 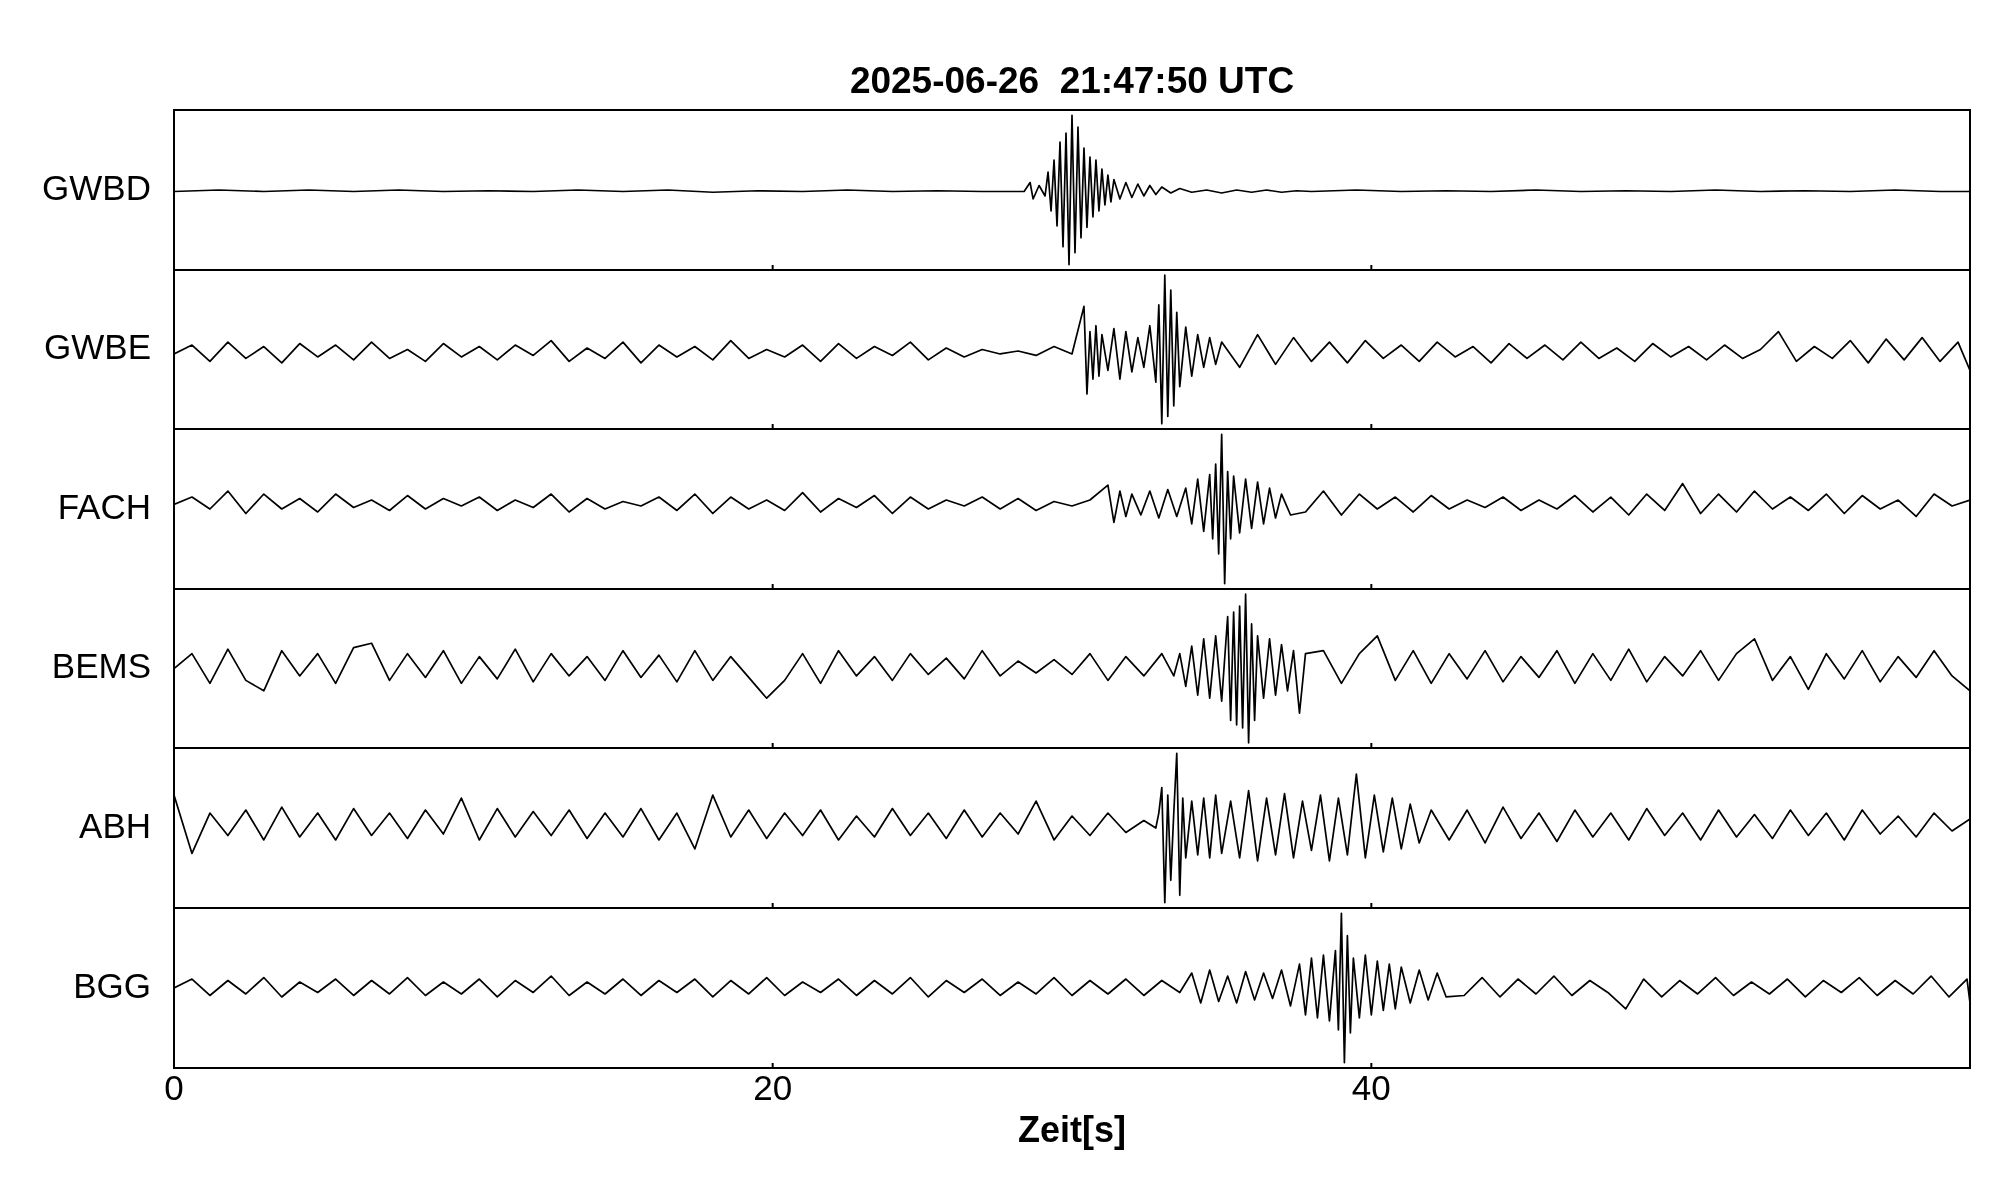 What do you see at coordinates (104, 506) in the screenshot?
I see `y-axis-title: FACH` at bounding box center [104, 506].